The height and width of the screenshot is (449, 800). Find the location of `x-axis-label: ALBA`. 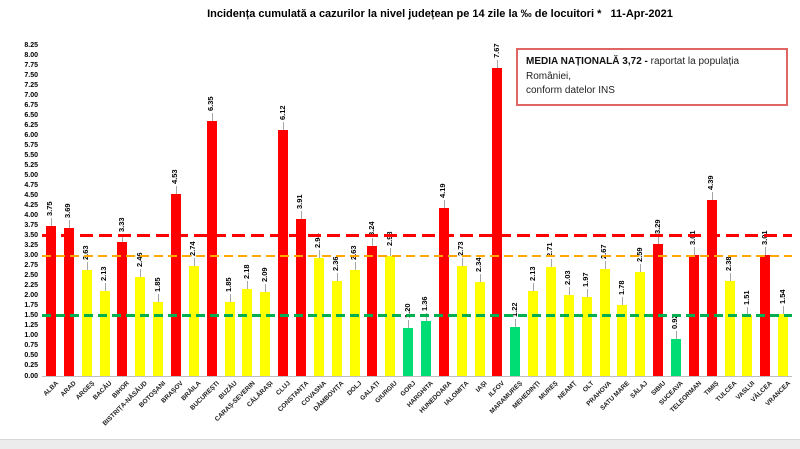

x-axis-label: ALBA is located at coordinates (51, 389).